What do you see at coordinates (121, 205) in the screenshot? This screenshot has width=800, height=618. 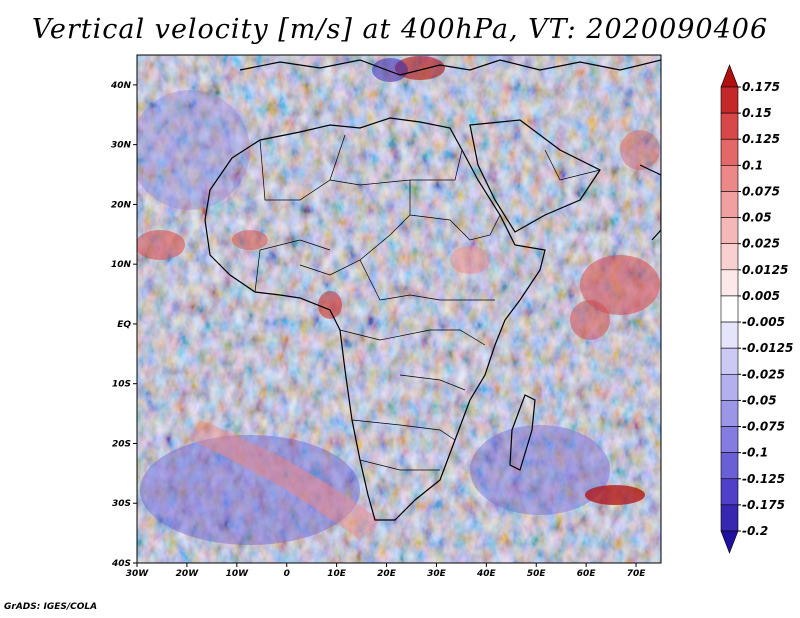 I see `lat-tick-label: 20N` at bounding box center [121, 205].